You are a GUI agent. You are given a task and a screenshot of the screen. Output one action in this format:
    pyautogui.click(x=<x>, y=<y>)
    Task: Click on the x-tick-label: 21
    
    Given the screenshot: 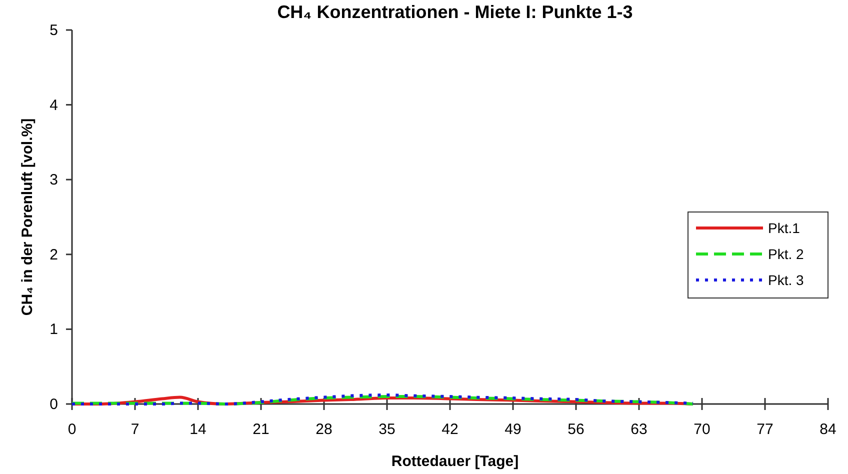 What is the action you would take?
    pyautogui.click(x=261, y=429)
    